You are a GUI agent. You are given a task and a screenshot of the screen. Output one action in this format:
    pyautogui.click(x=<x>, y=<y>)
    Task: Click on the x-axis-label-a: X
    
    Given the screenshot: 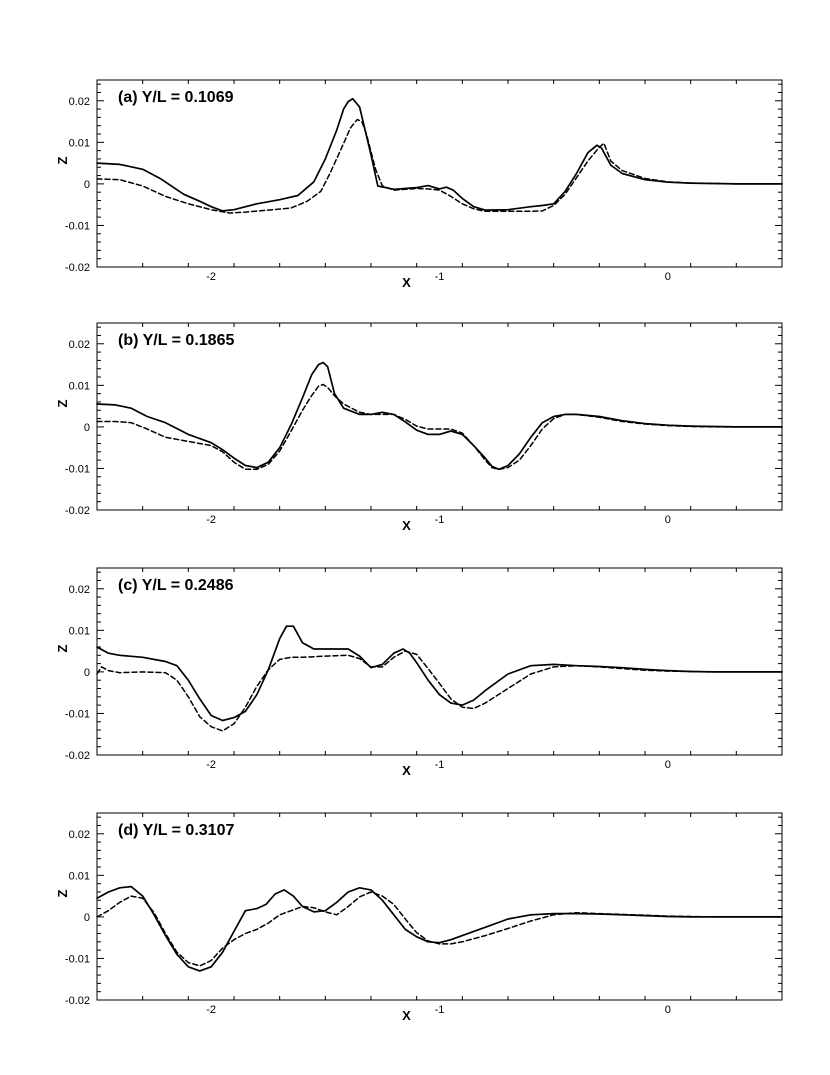 What is the action you would take?
    pyautogui.click(x=406, y=282)
    